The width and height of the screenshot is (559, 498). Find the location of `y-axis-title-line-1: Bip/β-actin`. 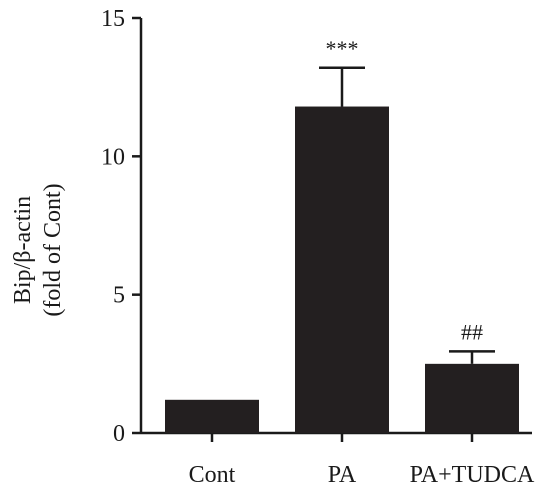

y-axis-title-line-1: Bip/β-actin is located at coordinates (23, 250).